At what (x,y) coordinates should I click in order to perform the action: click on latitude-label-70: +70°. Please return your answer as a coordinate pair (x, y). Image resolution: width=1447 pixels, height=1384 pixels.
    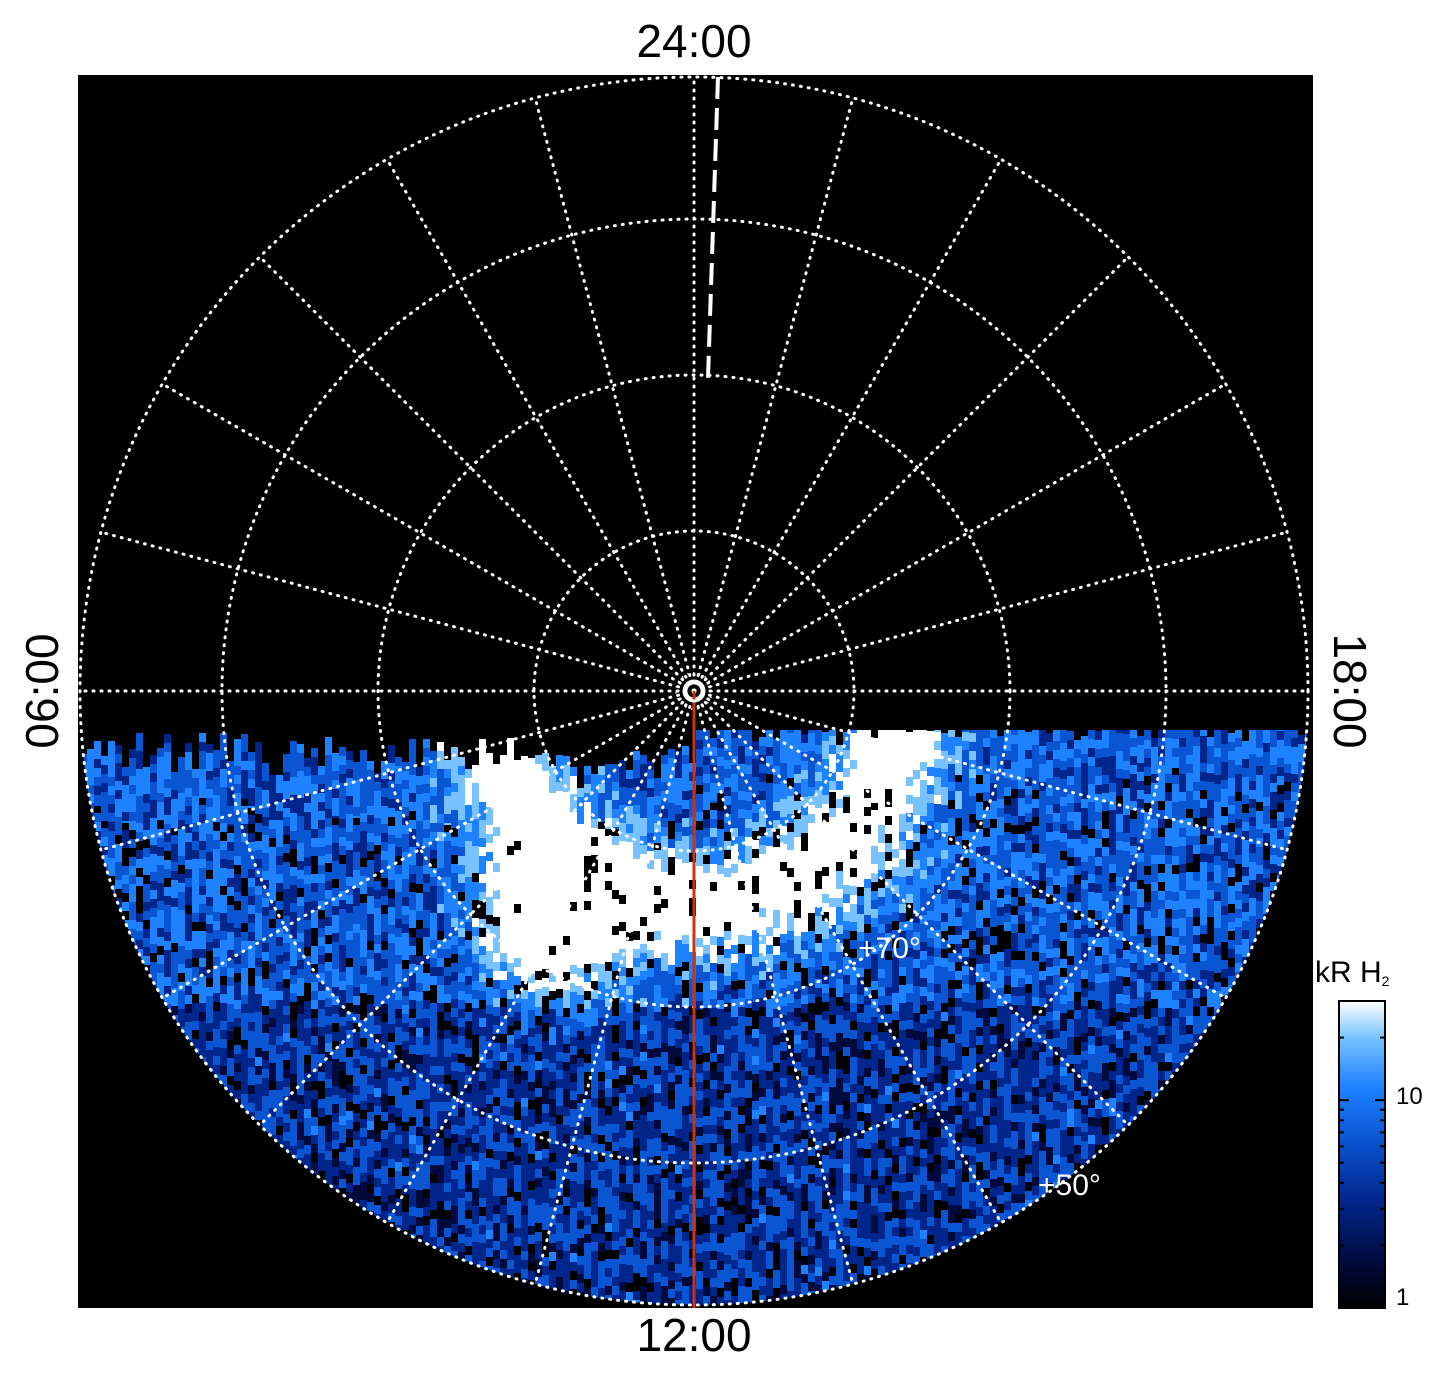
    Looking at the image, I should click on (889, 948).